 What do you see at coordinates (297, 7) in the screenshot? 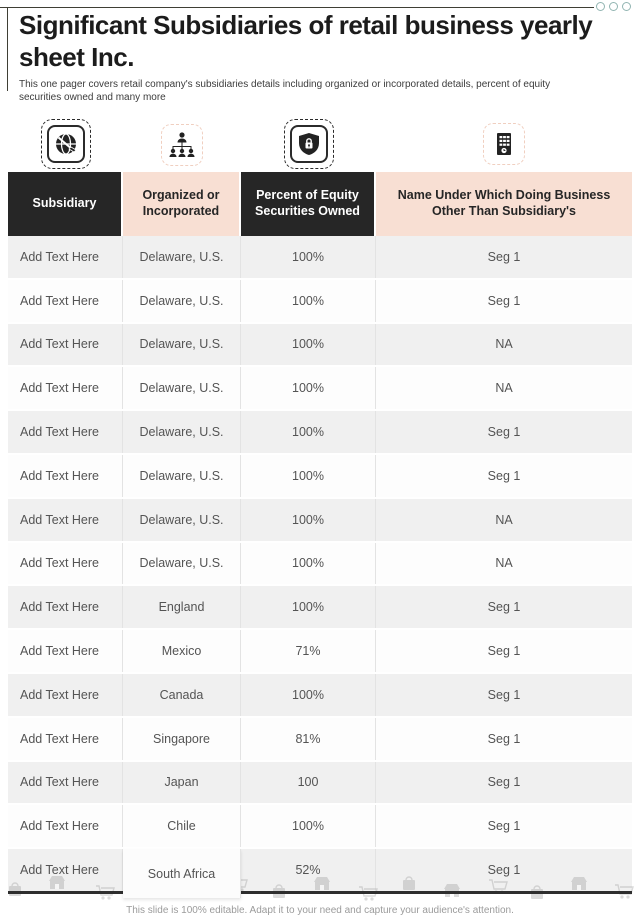
I see `top-border-line` at bounding box center [297, 7].